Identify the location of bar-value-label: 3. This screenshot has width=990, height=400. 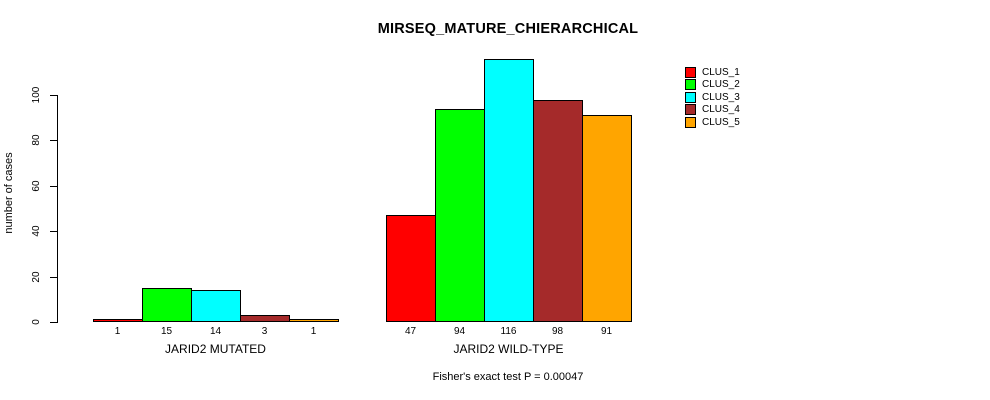
(264, 331).